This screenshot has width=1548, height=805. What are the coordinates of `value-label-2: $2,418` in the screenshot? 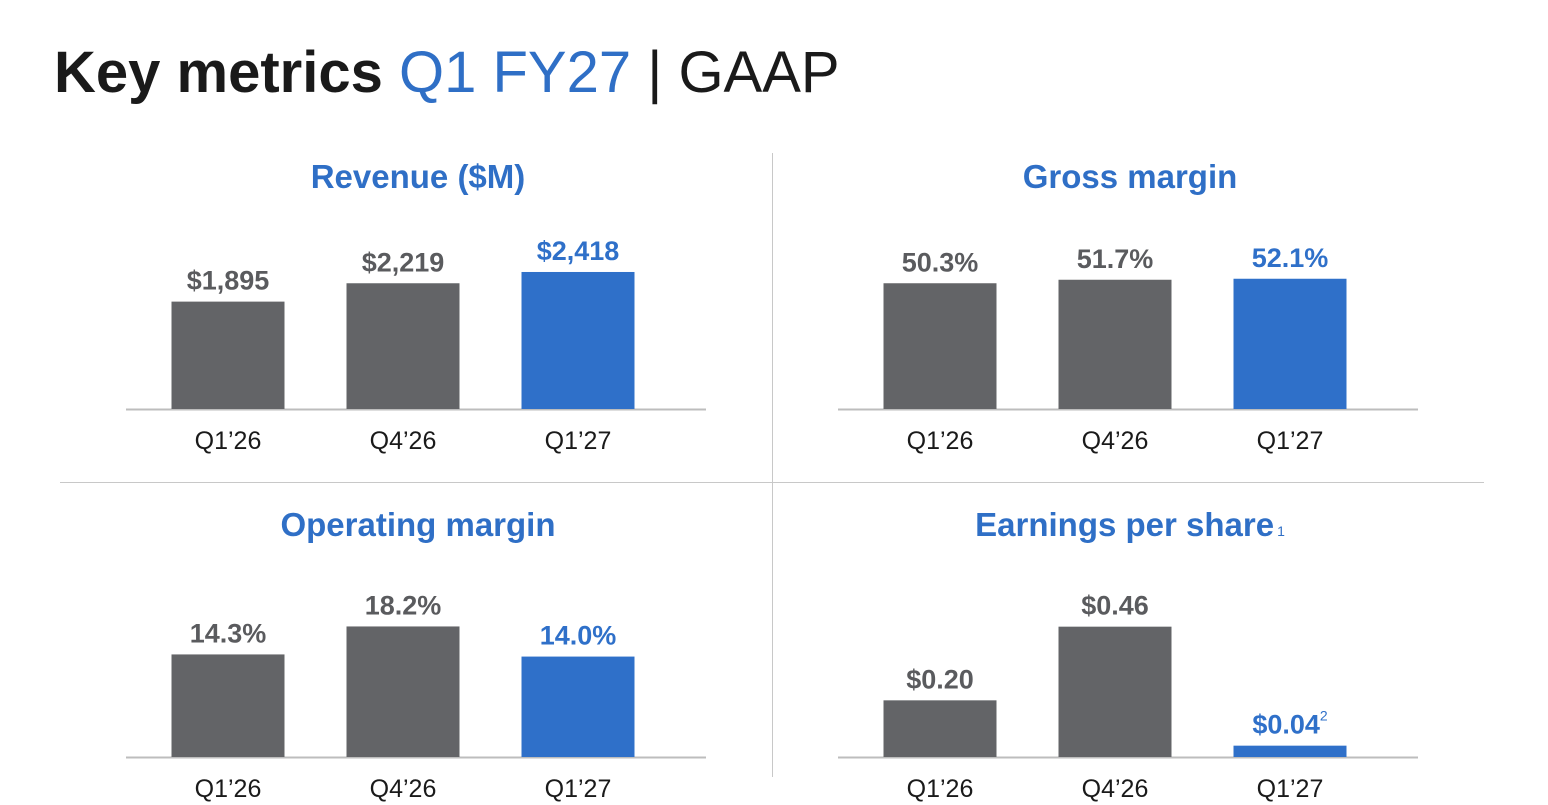 It's located at (578, 251).